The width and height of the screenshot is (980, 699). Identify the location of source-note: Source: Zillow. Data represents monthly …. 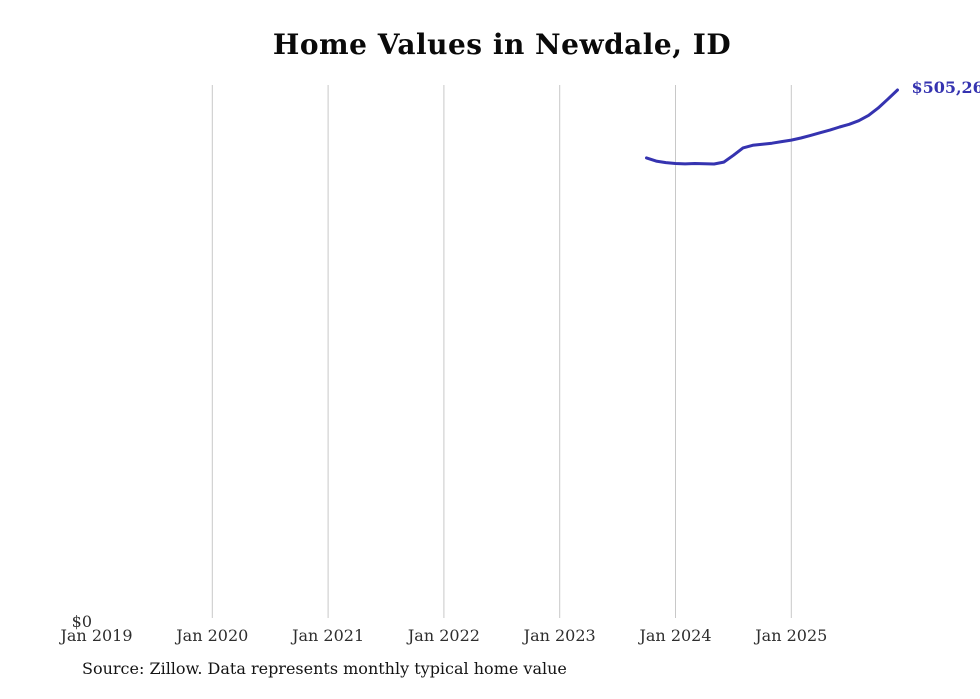
(324, 668).